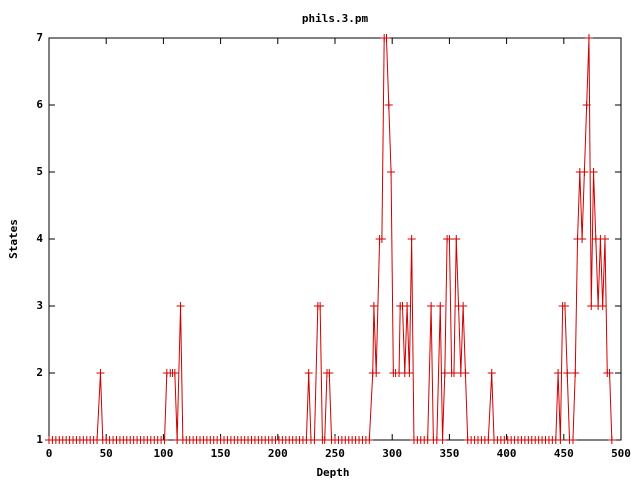 This screenshot has width=640, height=480. What do you see at coordinates (39, 238) in the screenshot?
I see `y-tick-label: 4` at bounding box center [39, 238].